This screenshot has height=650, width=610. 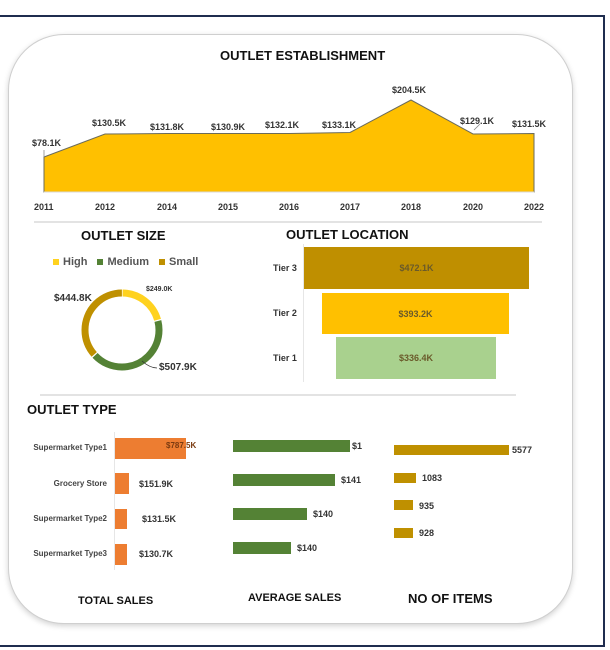 I want to click on category-supermarket-type2: Supermarket Type2, so click(x=70, y=518).